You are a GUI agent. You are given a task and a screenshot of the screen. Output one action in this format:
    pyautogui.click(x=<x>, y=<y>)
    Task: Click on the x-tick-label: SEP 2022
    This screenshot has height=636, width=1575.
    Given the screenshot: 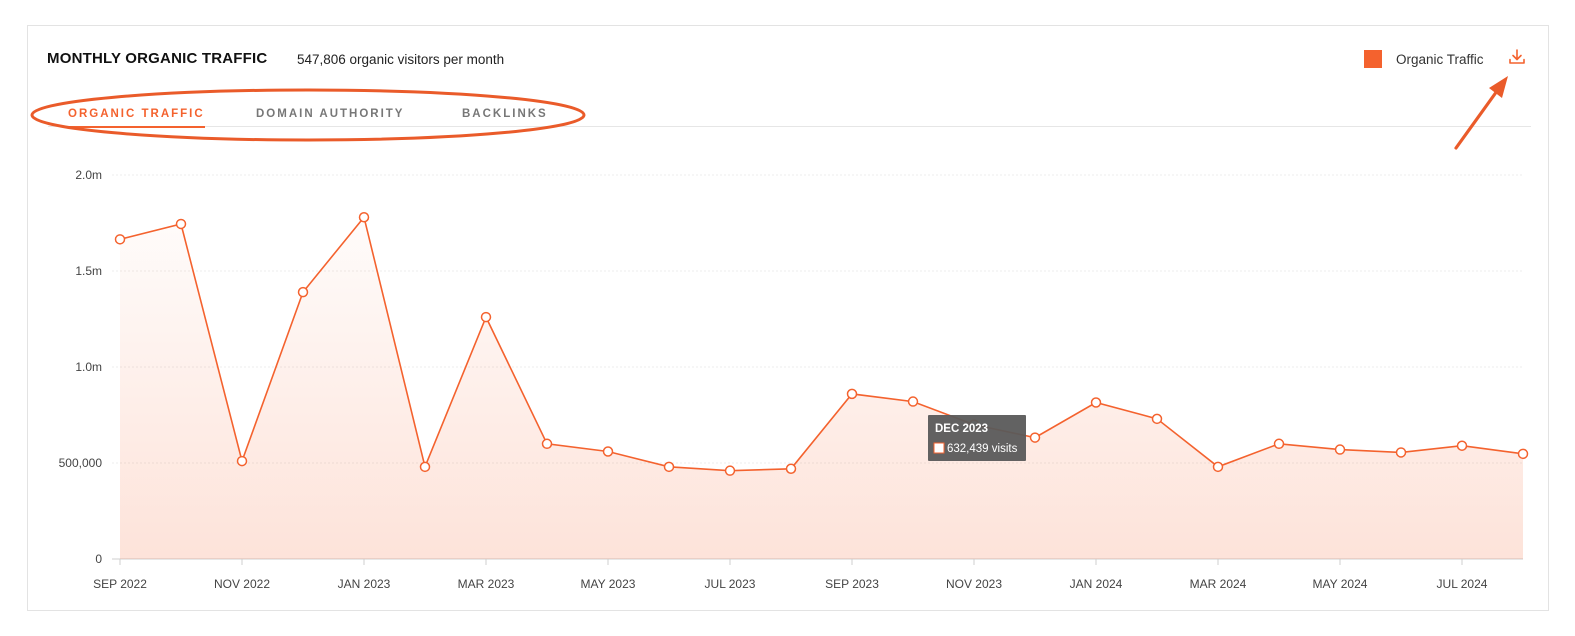 What is the action you would take?
    pyautogui.click(x=120, y=584)
    